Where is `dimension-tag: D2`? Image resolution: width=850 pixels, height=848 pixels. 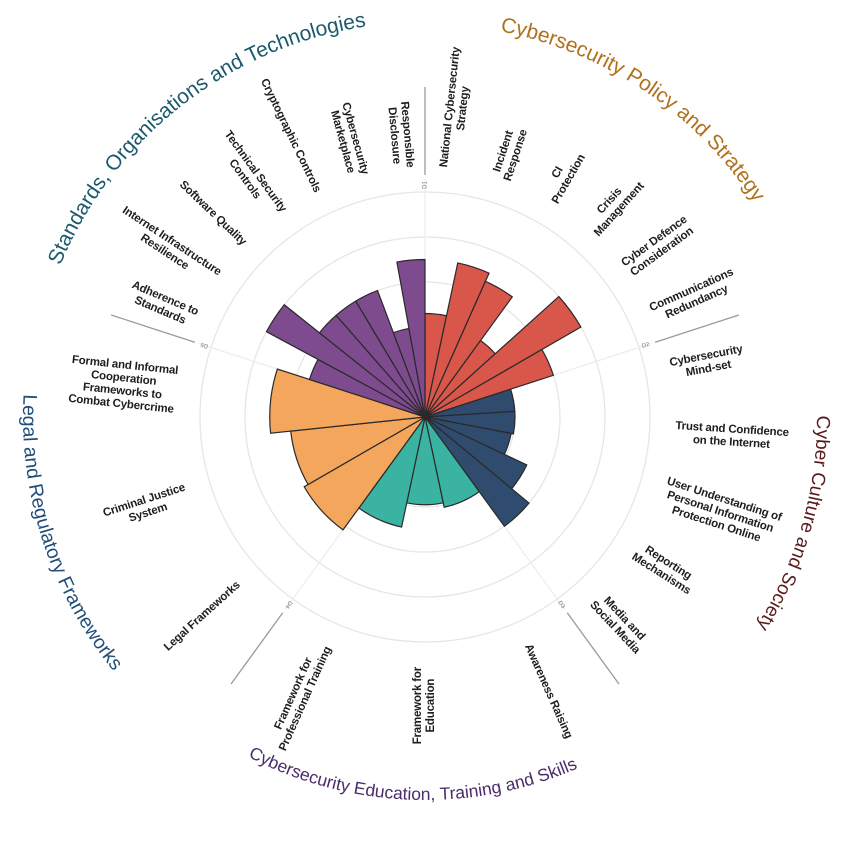 dimension-tag: D2 is located at coordinates (646, 346).